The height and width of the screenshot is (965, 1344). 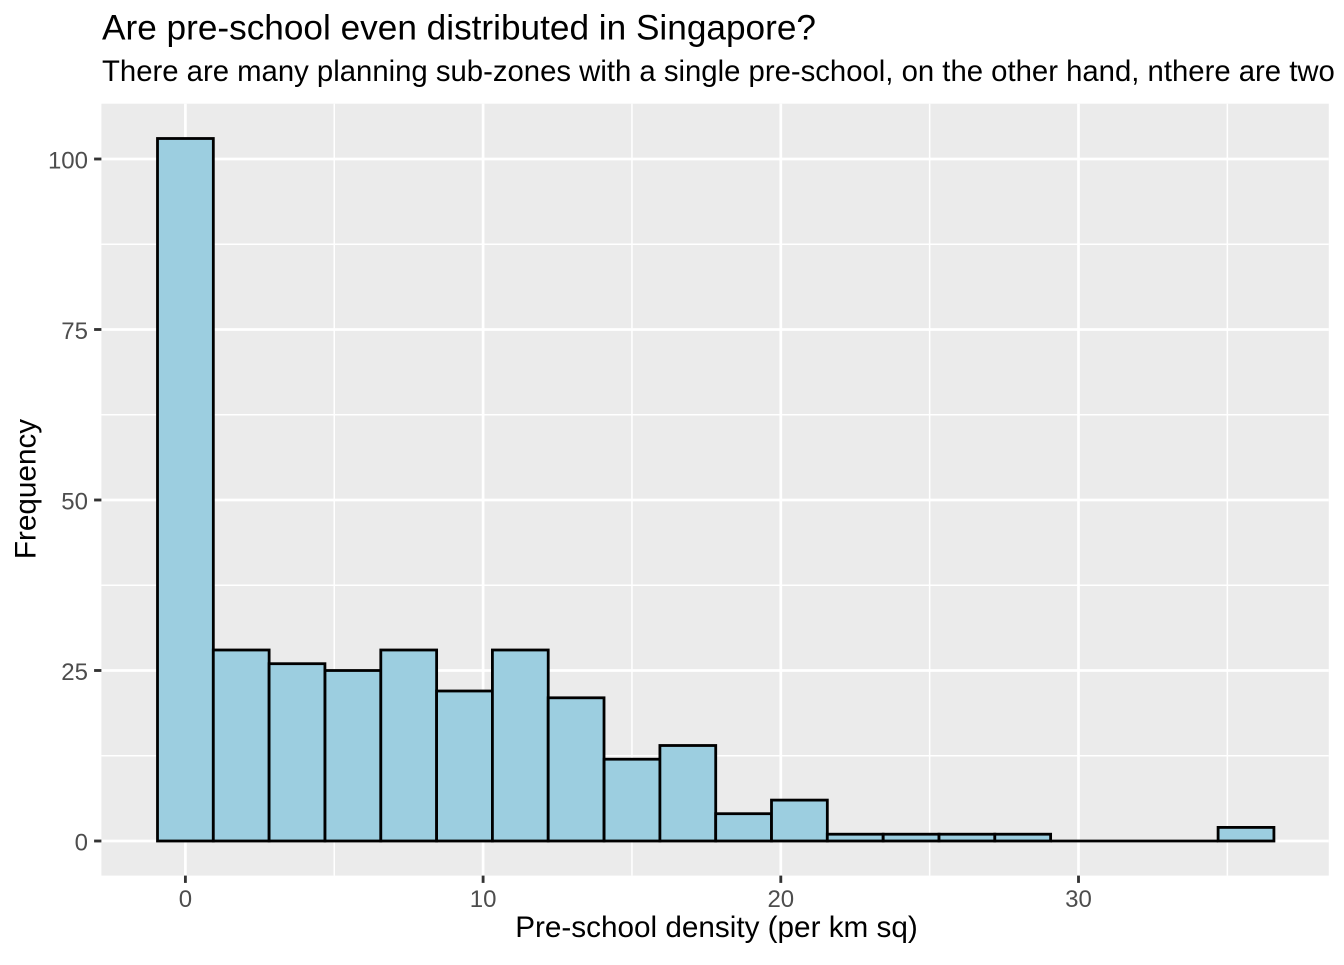 What do you see at coordinates (74, 331) in the screenshot?
I see `svg-text: 75` at bounding box center [74, 331].